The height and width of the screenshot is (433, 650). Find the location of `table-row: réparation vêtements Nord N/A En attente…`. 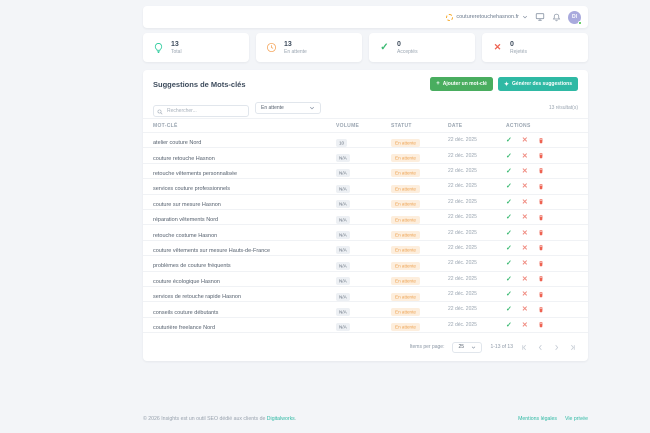

table-row: réparation vêtements Nord N/A En attente… is located at coordinates (365, 217).